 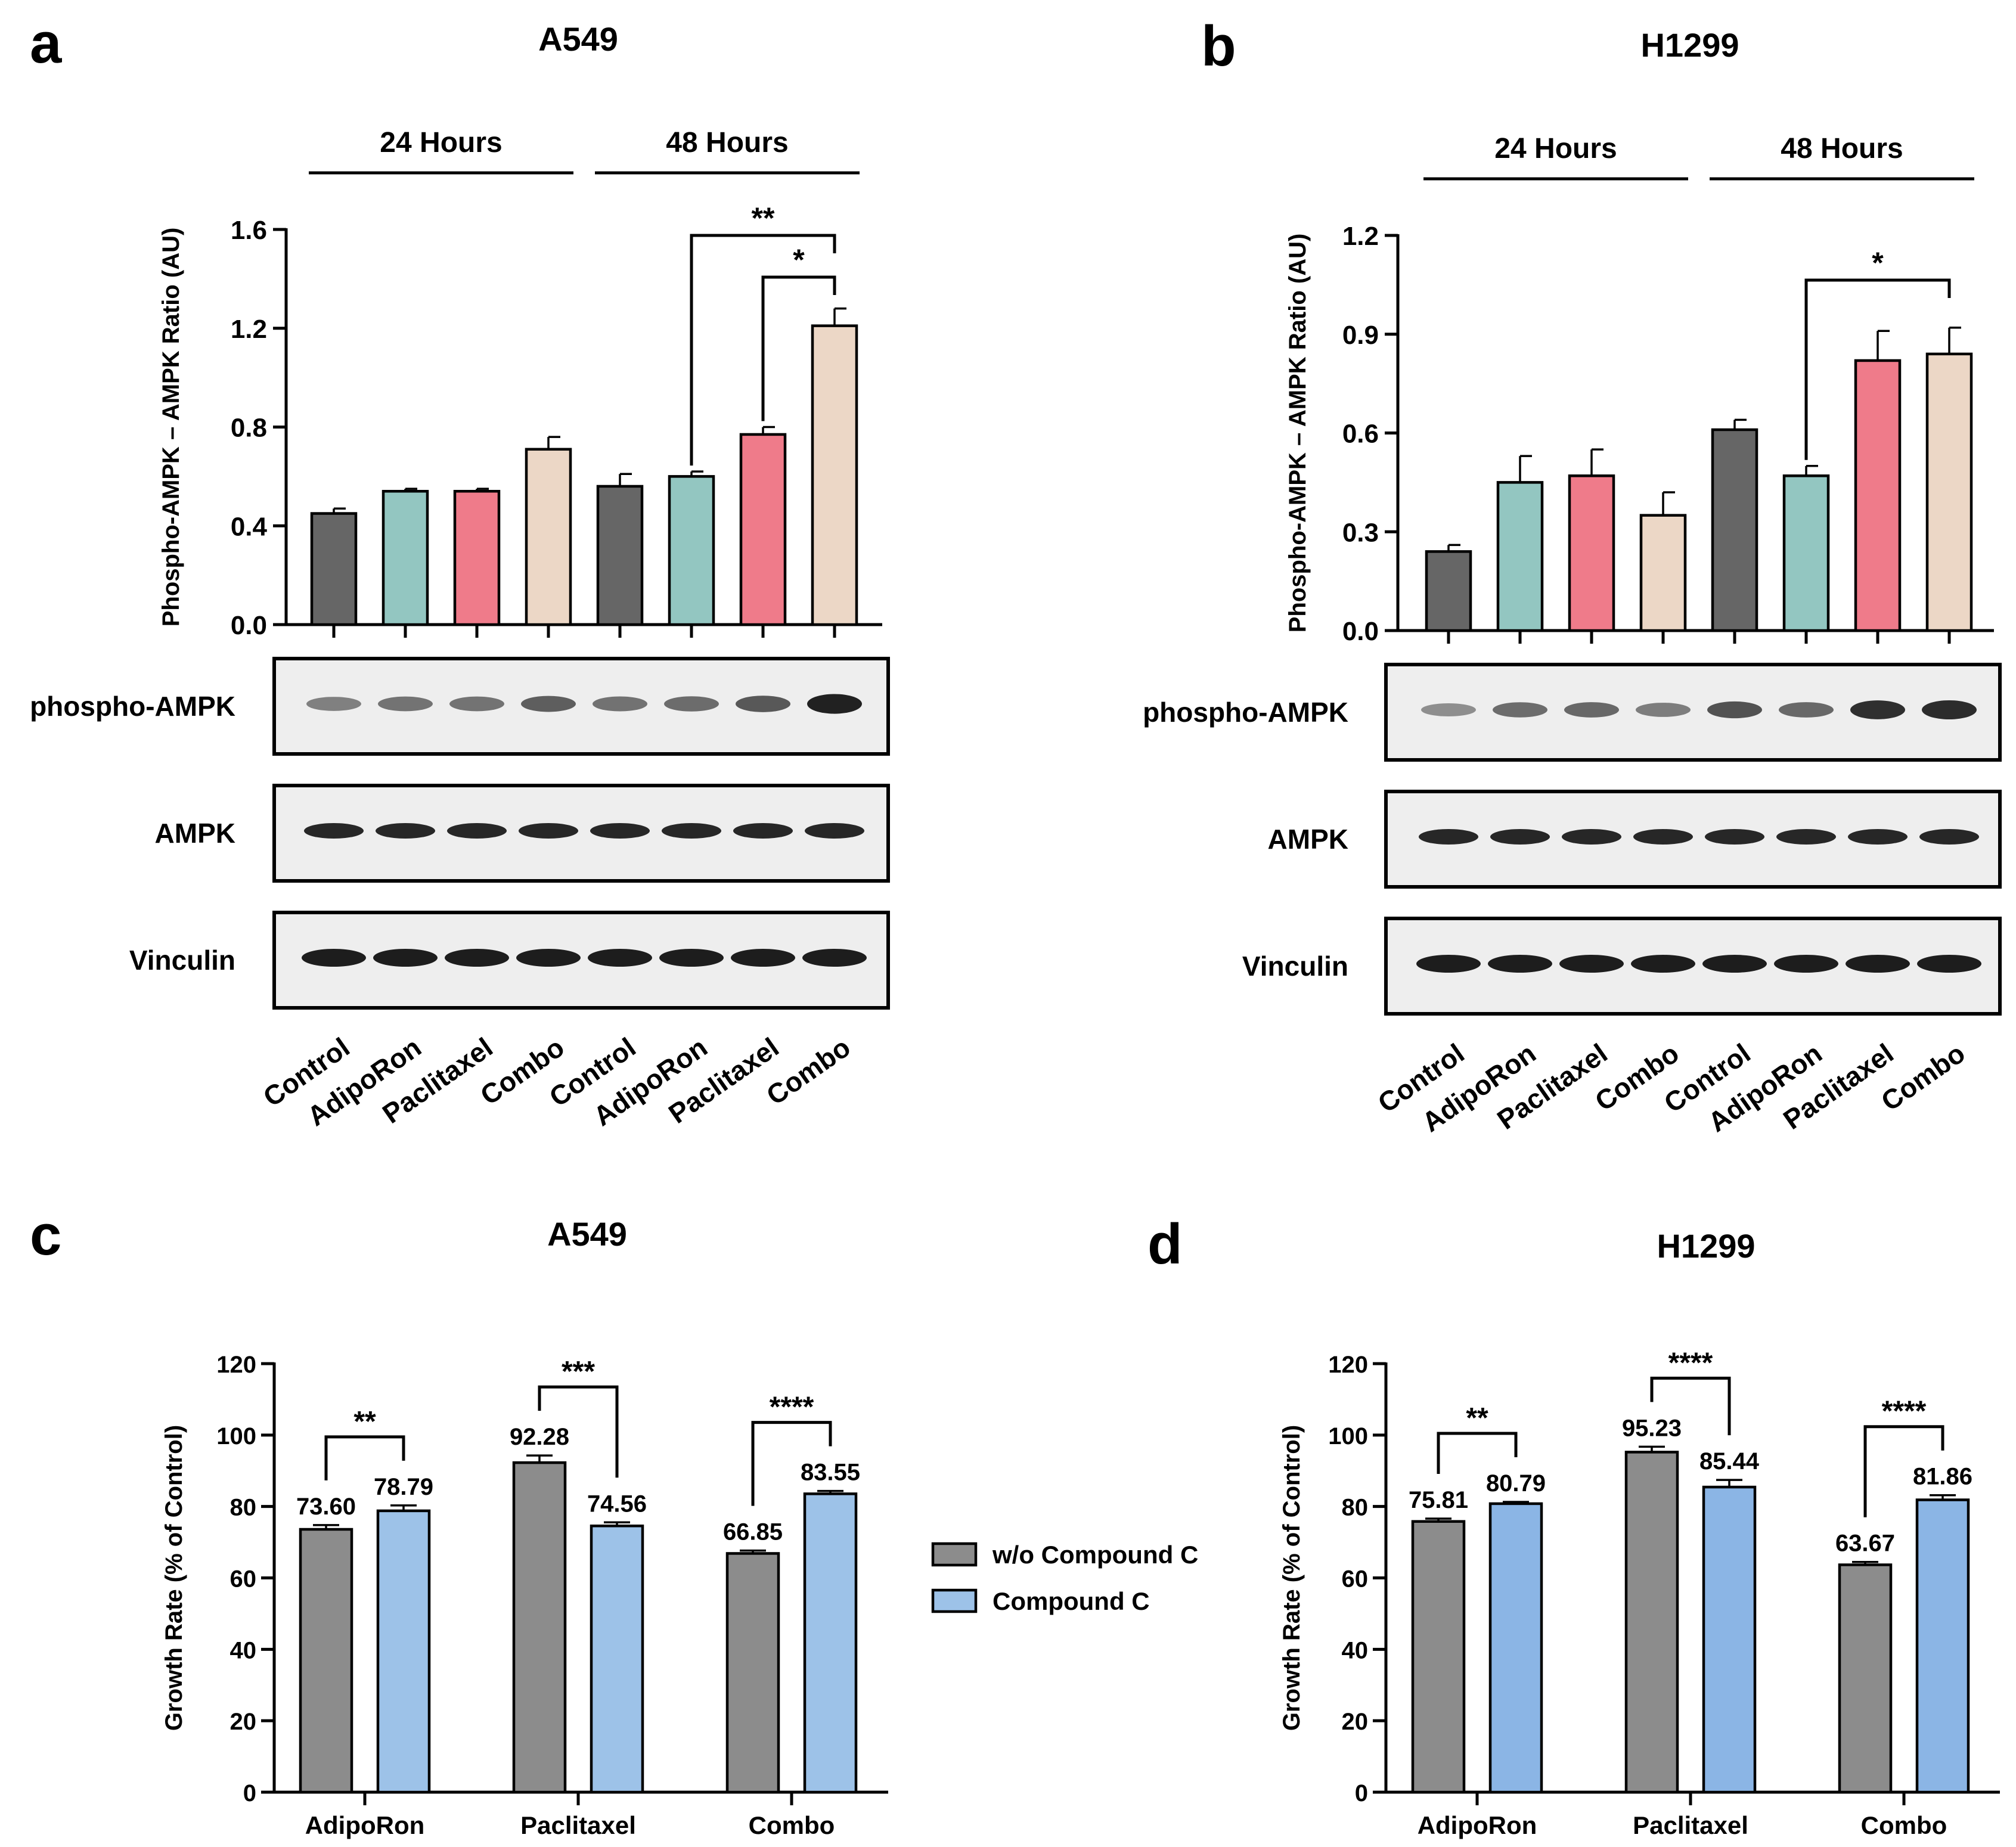 I want to click on y-tick-label: 0.0, so click(x=1360, y=631).